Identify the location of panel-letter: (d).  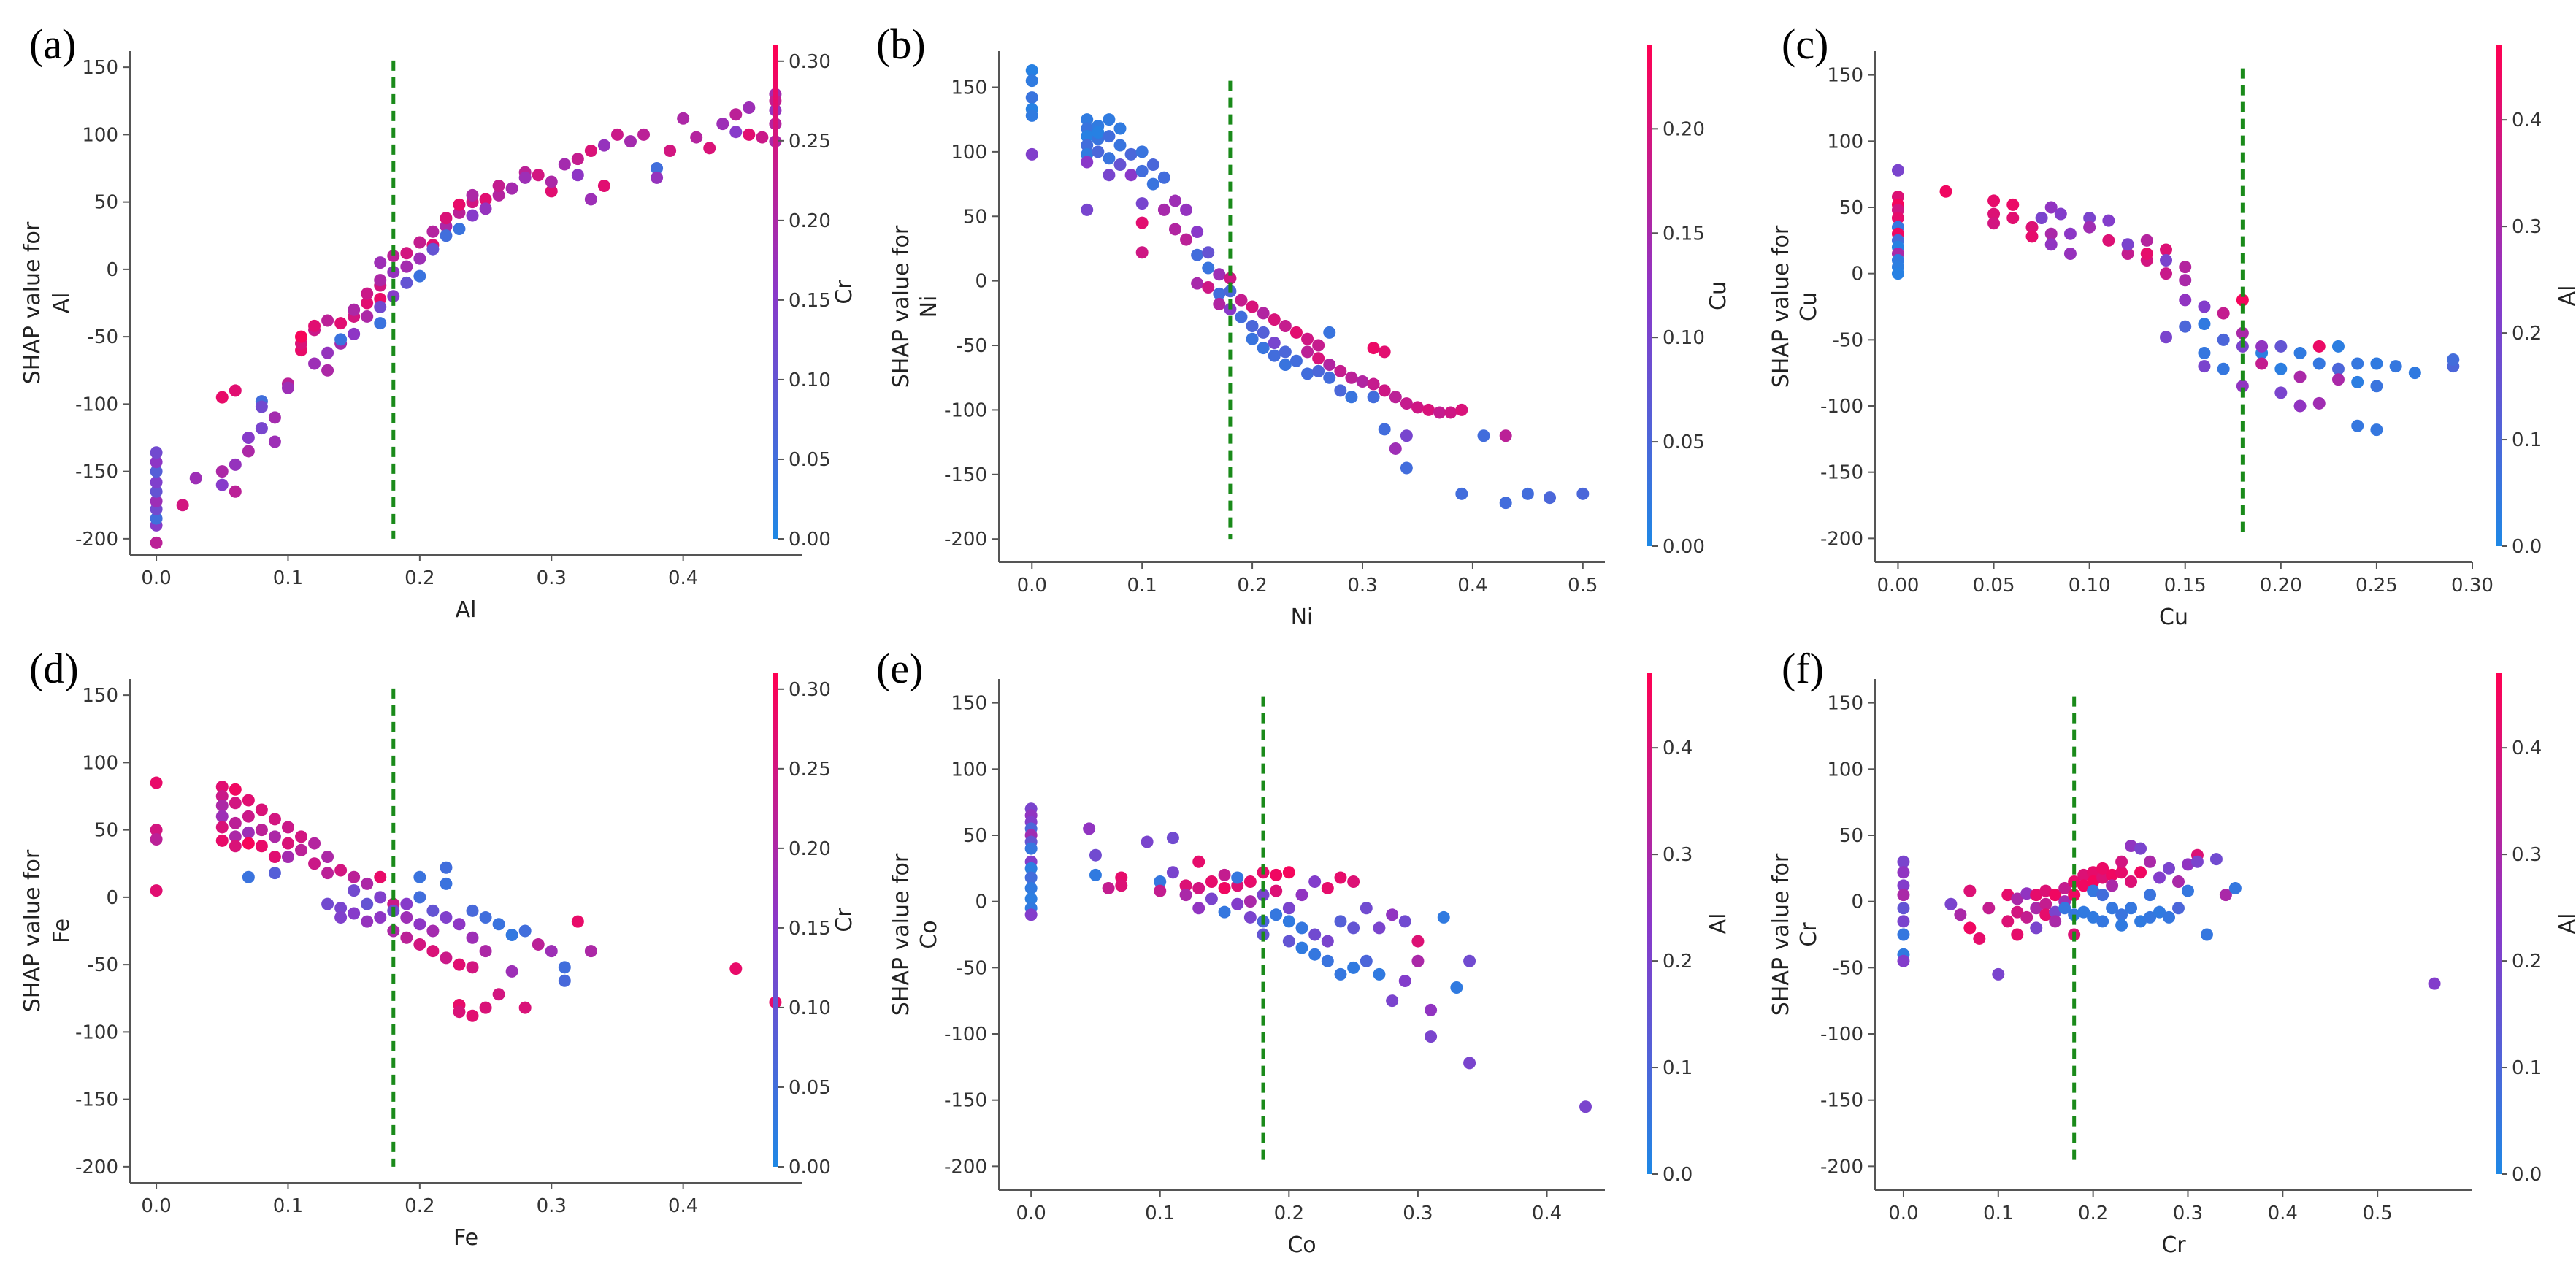
(54, 668).